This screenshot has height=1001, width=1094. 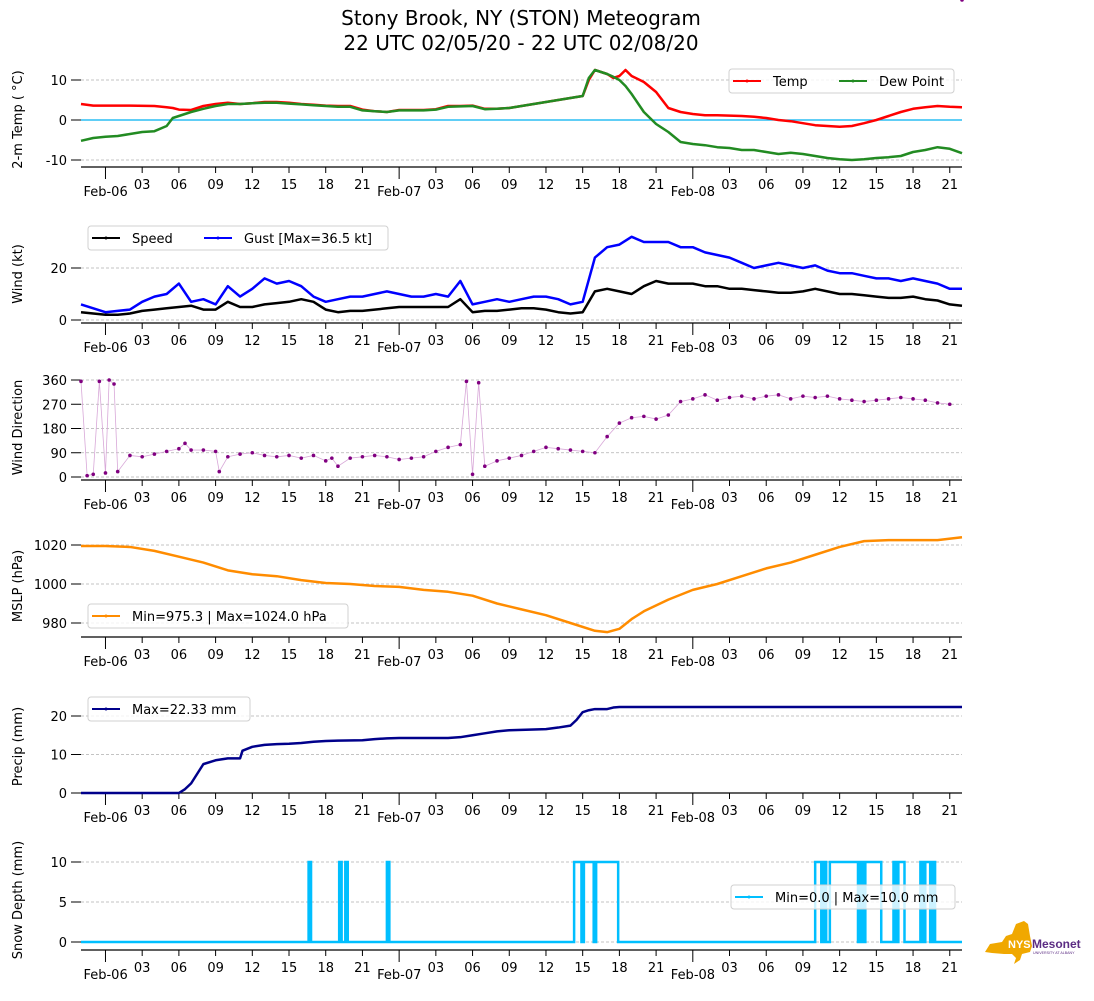 What do you see at coordinates (54, 381) in the screenshot?
I see `y-tick-label: 360` at bounding box center [54, 381].